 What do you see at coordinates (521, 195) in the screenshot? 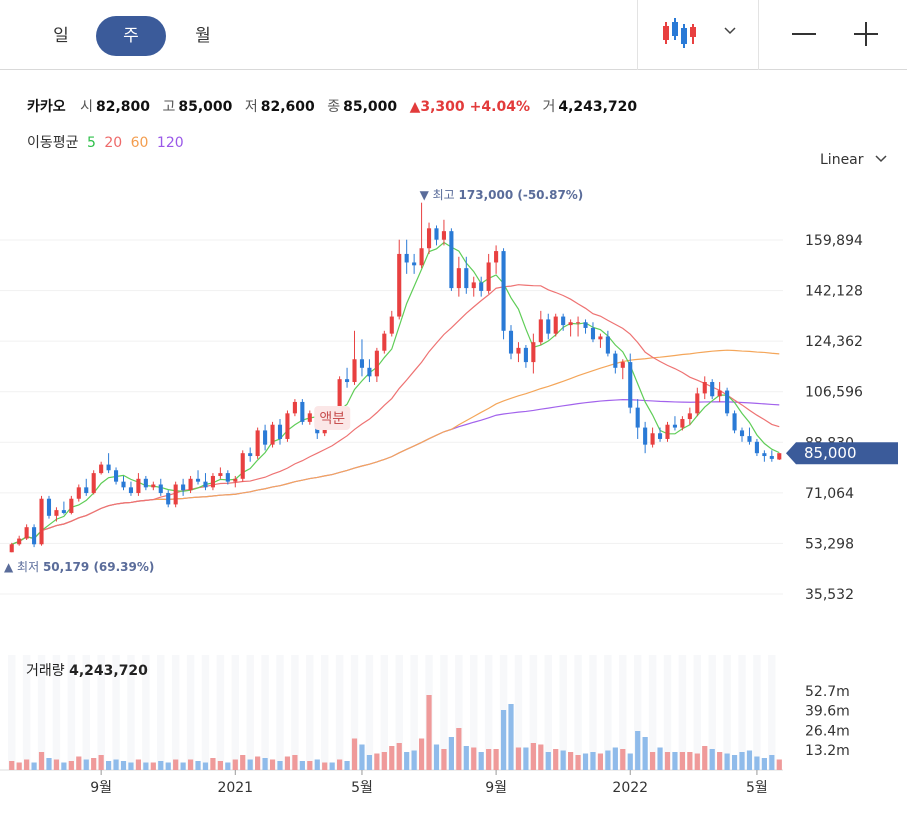
I see `max-annotation-value: 173,000 (-50.87%)` at bounding box center [521, 195].